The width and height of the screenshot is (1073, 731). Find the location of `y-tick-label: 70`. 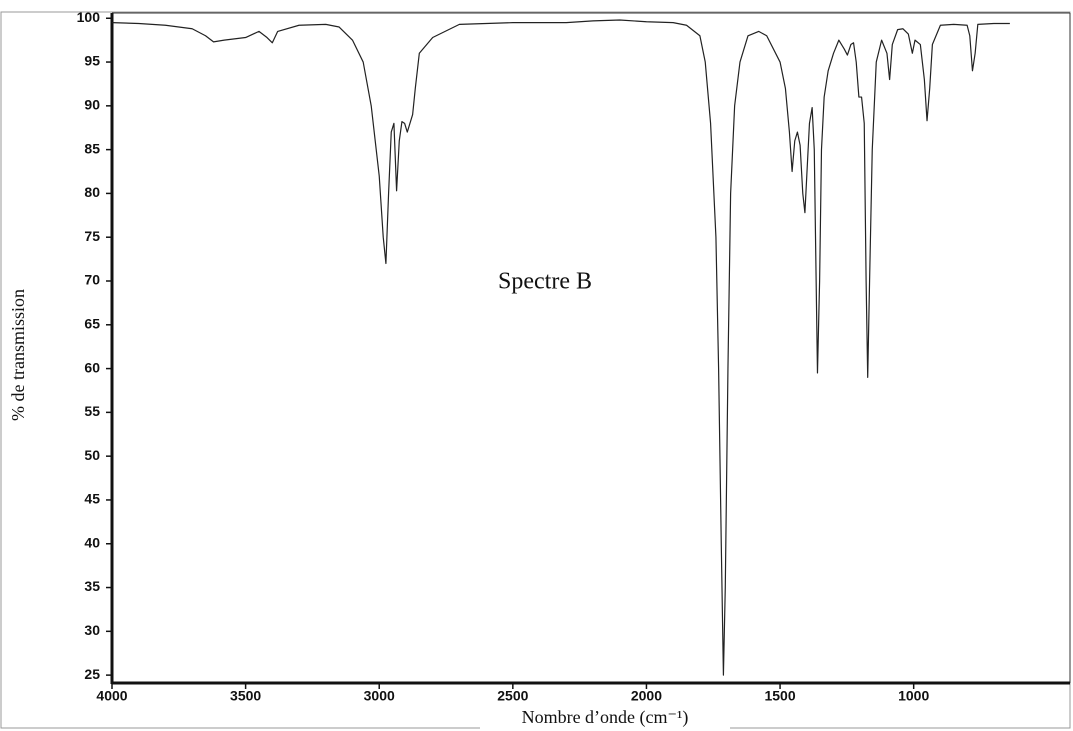

y-tick-label: 70 is located at coordinates (92, 280).